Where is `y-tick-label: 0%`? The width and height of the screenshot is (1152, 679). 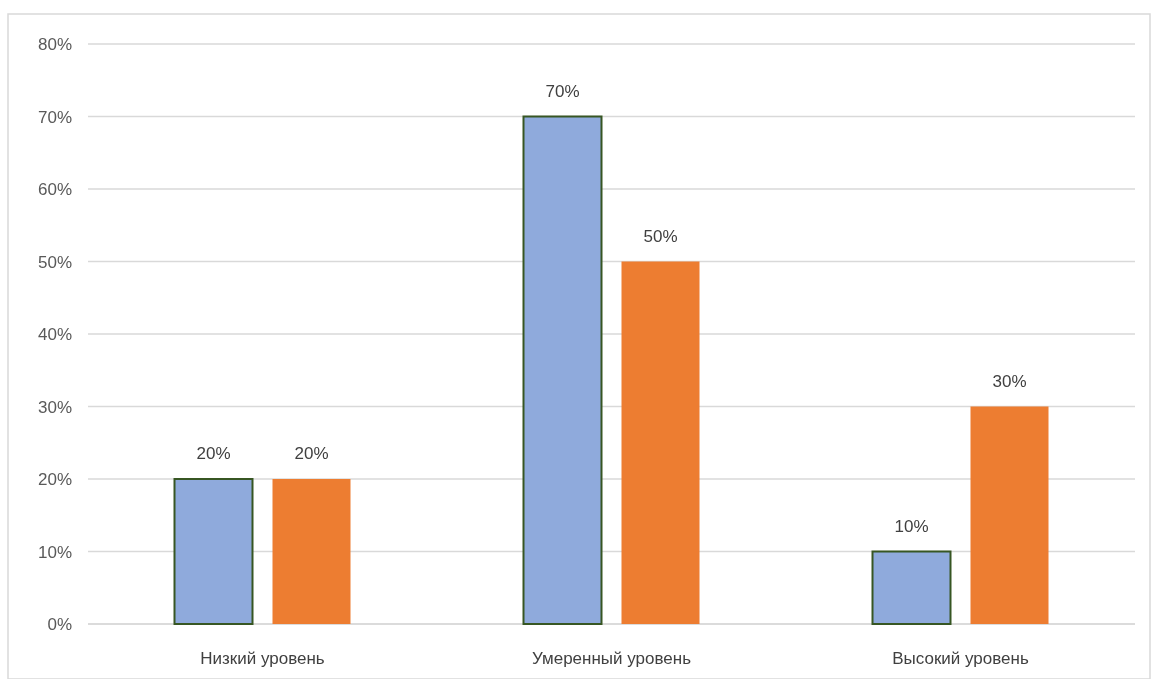
y-tick-label: 0% is located at coordinates (59, 624).